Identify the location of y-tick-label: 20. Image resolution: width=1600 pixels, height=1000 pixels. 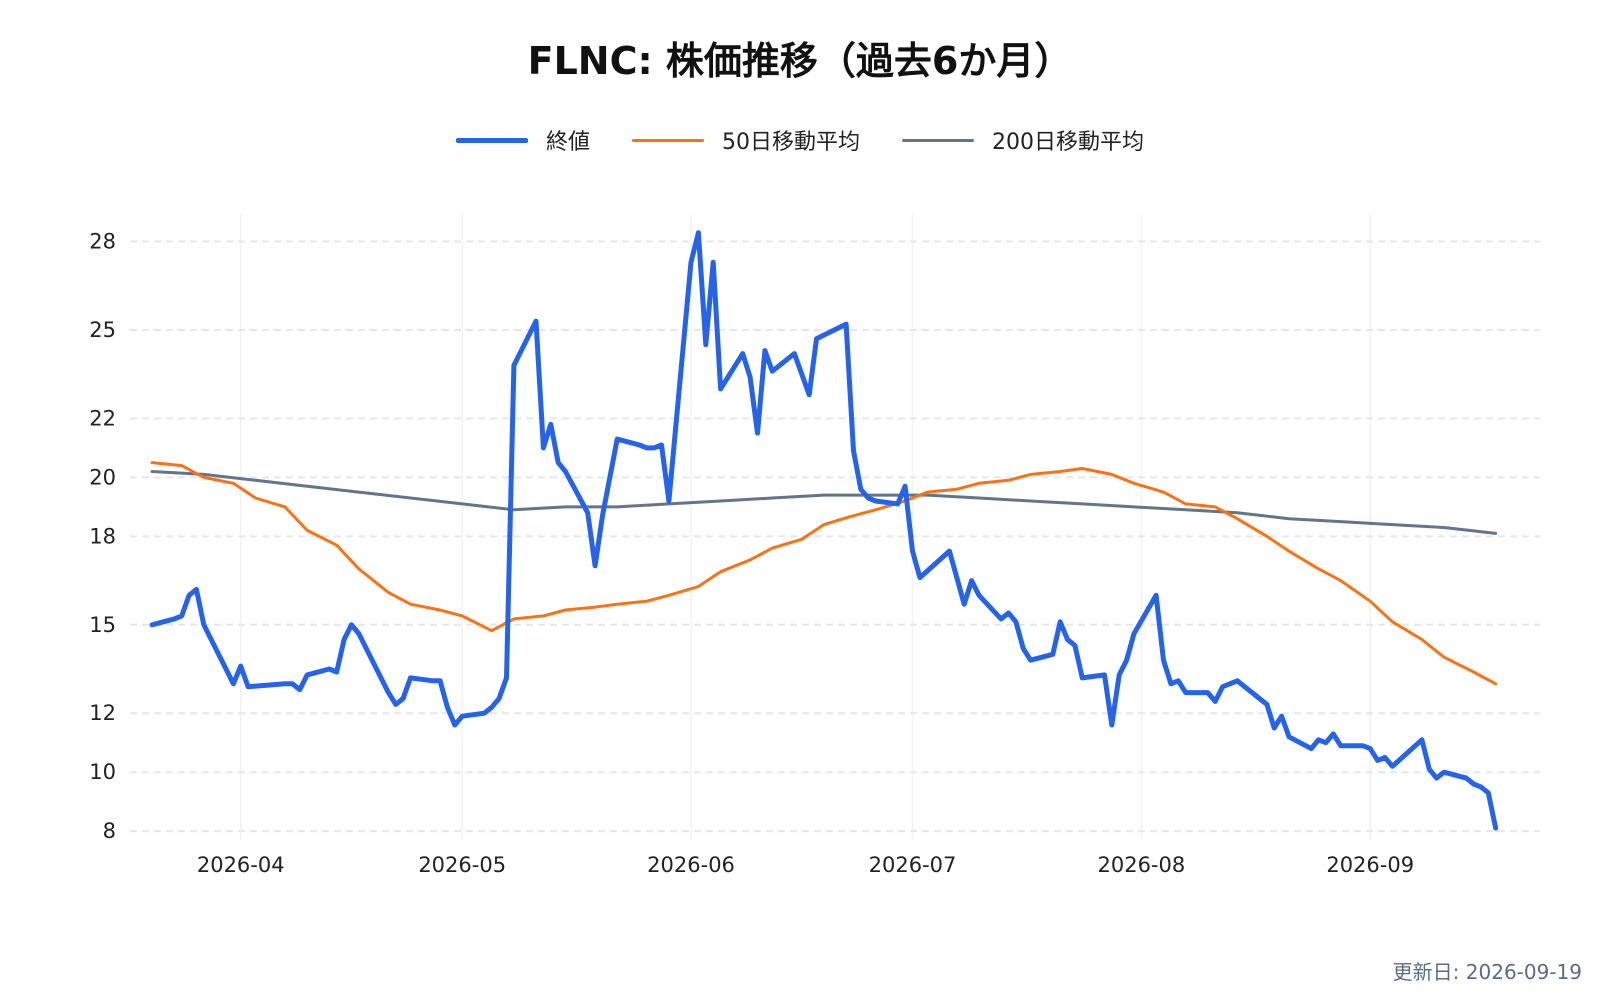
(102, 477).